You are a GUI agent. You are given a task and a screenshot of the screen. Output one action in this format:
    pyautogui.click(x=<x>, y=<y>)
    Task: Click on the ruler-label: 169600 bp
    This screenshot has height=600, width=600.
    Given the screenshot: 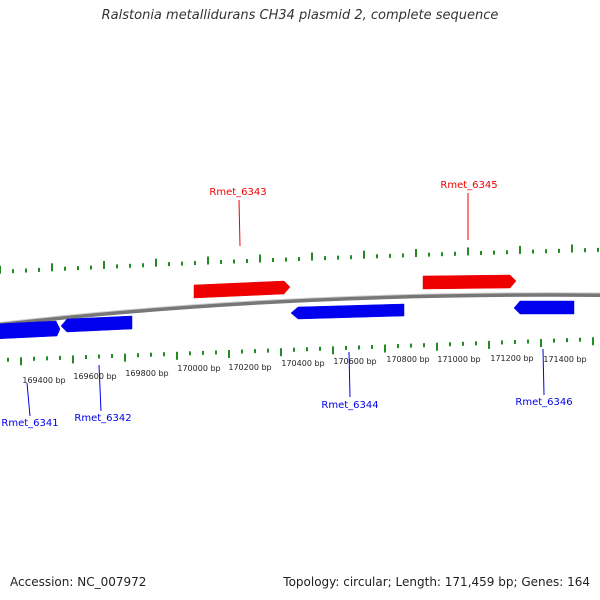 What is the action you would take?
    pyautogui.click(x=94, y=376)
    